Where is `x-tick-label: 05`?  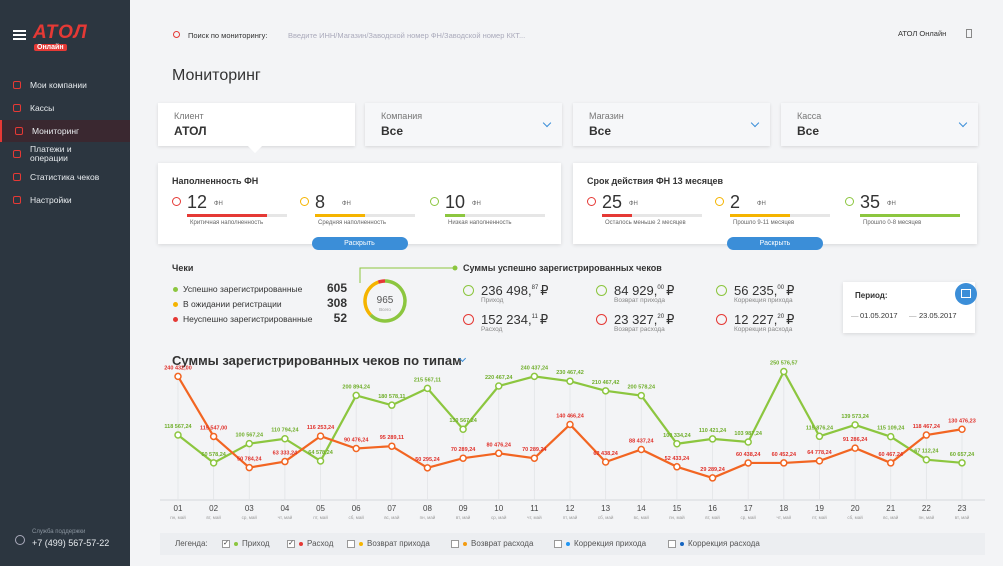 x-tick-label: 05 is located at coordinates (320, 508).